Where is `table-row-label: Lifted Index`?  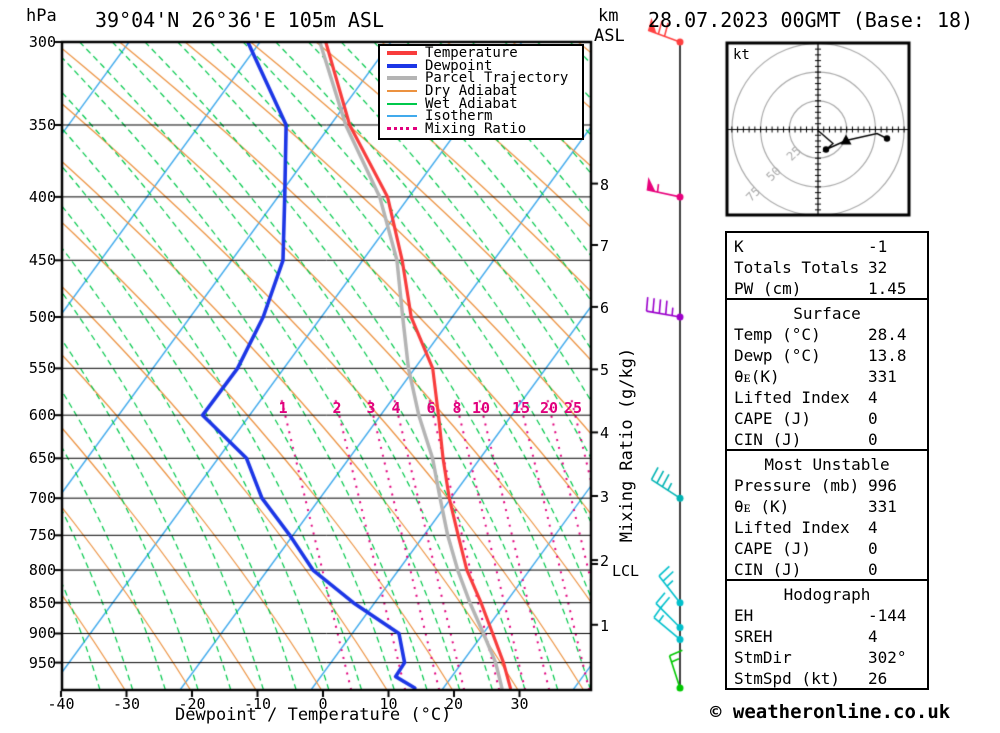 table-row-label: Lifted Index is located at coordinates (792, 397).